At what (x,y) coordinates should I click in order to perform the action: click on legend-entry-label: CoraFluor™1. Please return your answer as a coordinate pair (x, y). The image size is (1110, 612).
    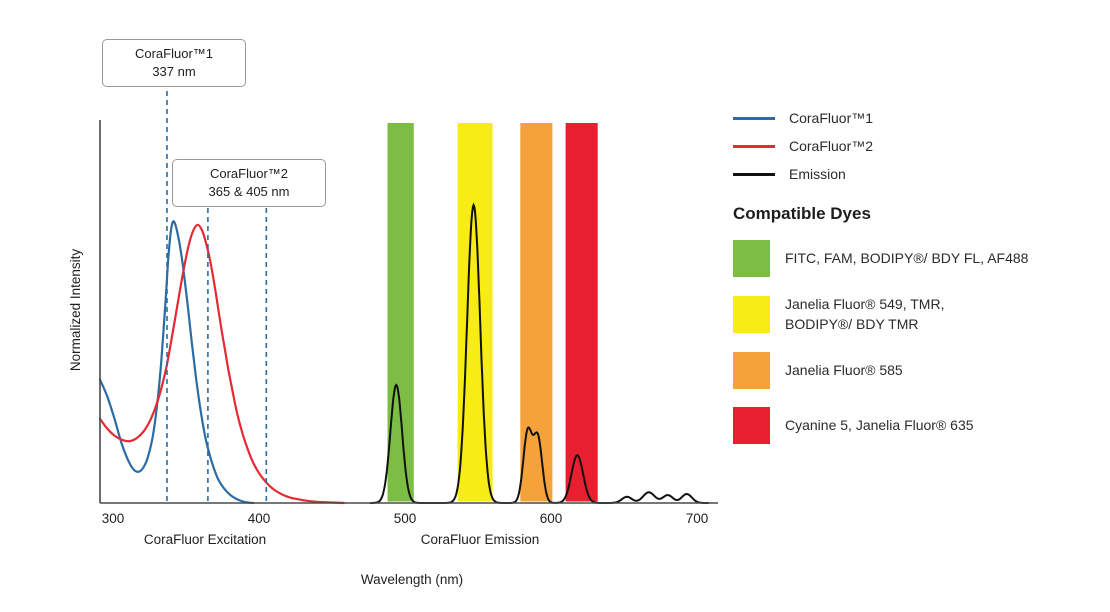
    Looking at the image, I should click on (831, 118).